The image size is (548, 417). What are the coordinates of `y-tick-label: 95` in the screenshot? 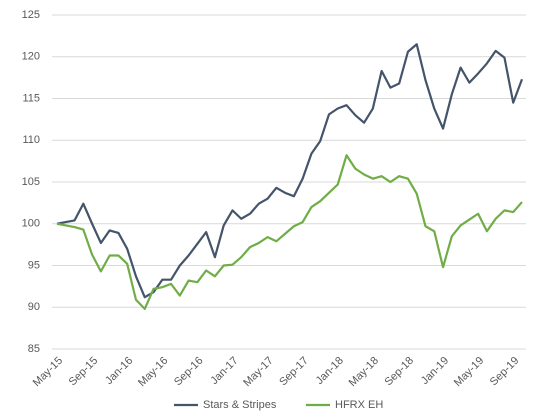 It's located at (34, 265).